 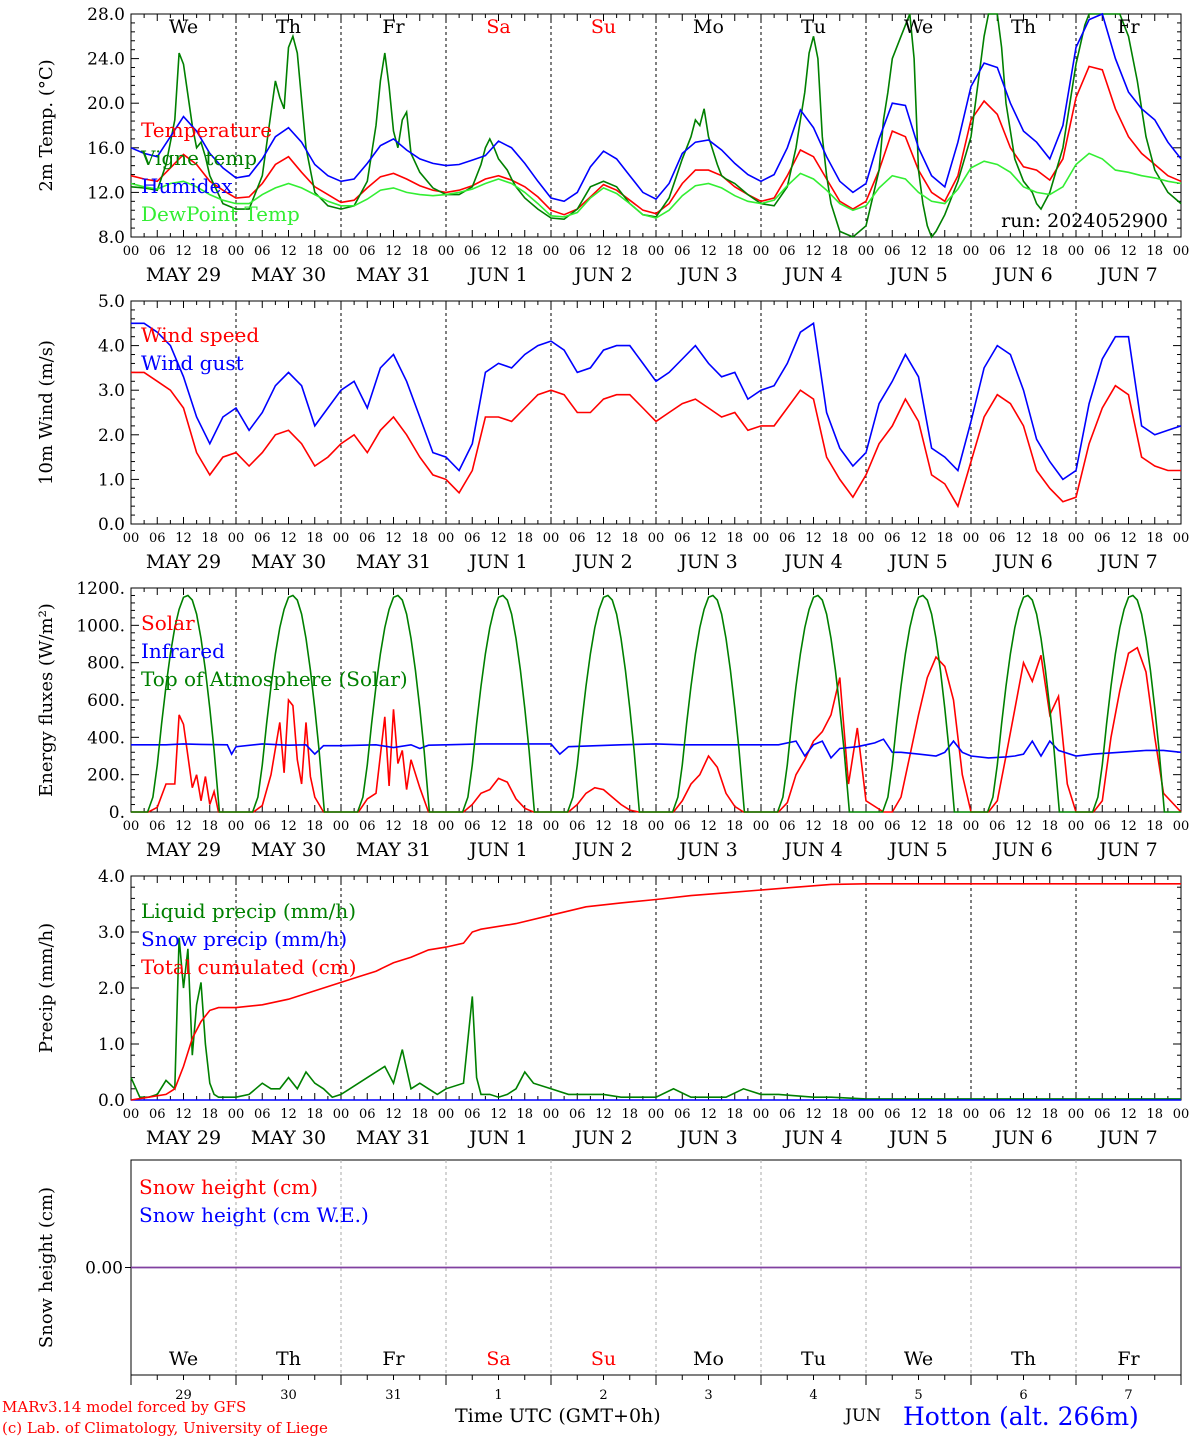 I want to click on legend-entry: Snow precip (mm/h), so click(x=244, y=939).